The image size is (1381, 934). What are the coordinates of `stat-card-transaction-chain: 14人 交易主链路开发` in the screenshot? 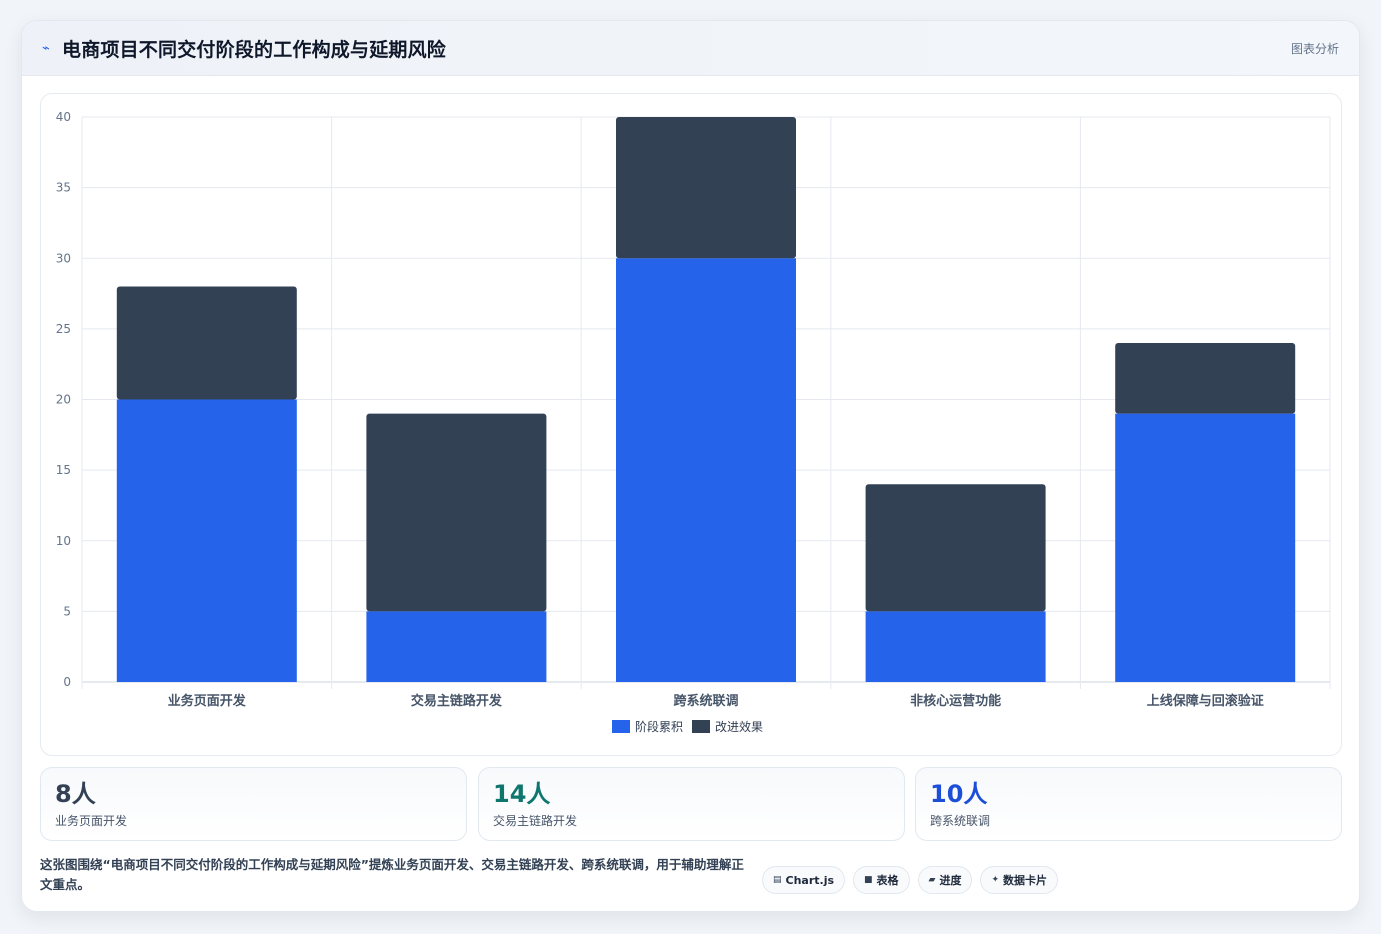 It's located at (691, 804).